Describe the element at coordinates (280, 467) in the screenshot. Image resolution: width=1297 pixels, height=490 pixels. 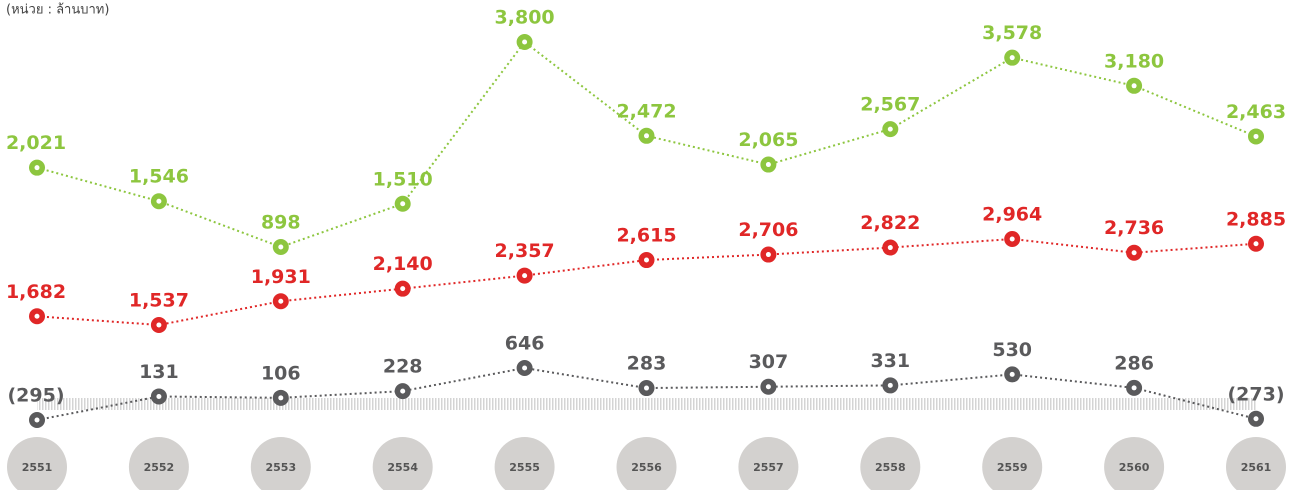
I see `x-tick-label: 2553` at that location.